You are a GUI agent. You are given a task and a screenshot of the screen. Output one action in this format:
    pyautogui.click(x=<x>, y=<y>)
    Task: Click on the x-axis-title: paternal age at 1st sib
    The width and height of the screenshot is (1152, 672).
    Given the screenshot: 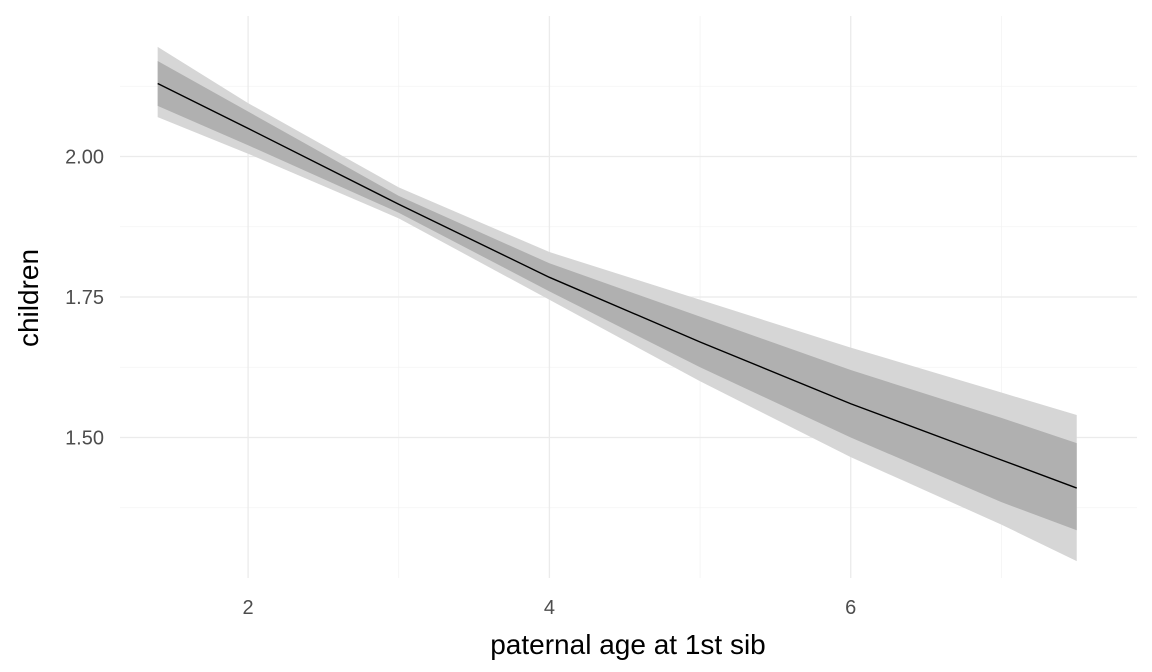 What is the action you would take?
    pyautogui.click(x=628, y=644)
    